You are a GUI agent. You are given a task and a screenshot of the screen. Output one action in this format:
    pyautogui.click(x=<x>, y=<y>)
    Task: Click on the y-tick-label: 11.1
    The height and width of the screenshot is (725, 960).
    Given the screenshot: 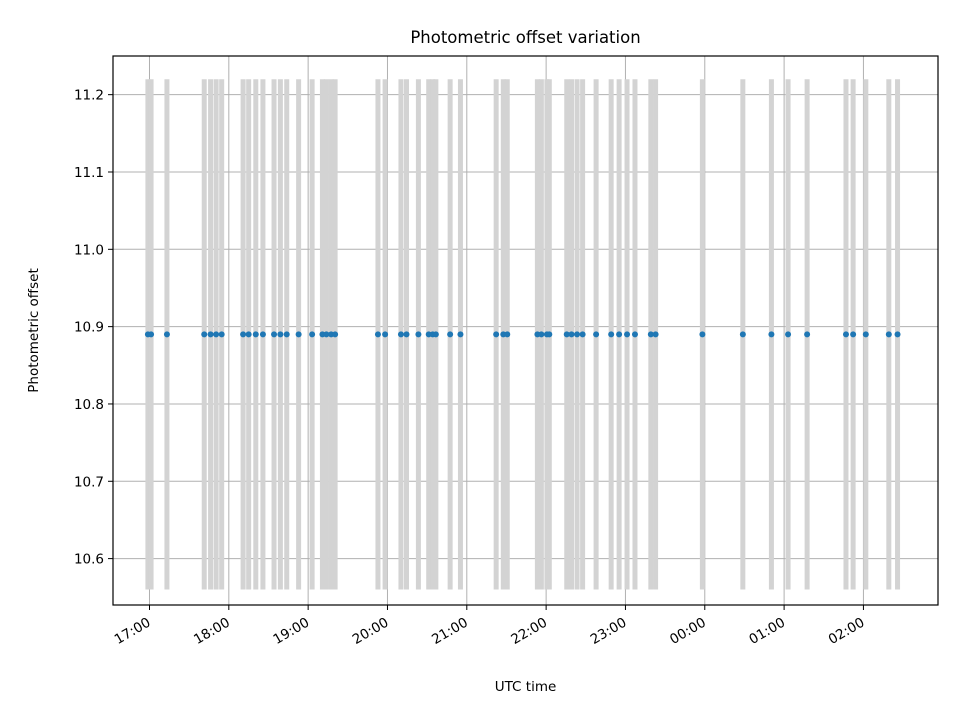 What is the action you would take?
    pyautogui.click(x=89, y=173)
    